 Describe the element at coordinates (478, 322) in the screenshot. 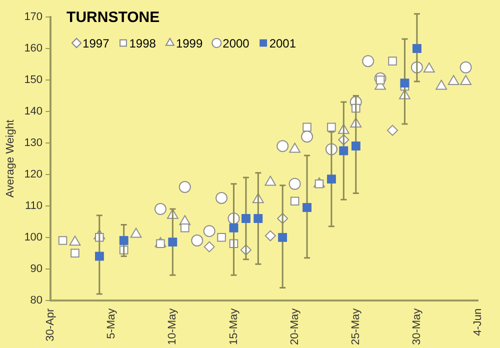

I see `x-tick-label: 4-Jun` at that location.